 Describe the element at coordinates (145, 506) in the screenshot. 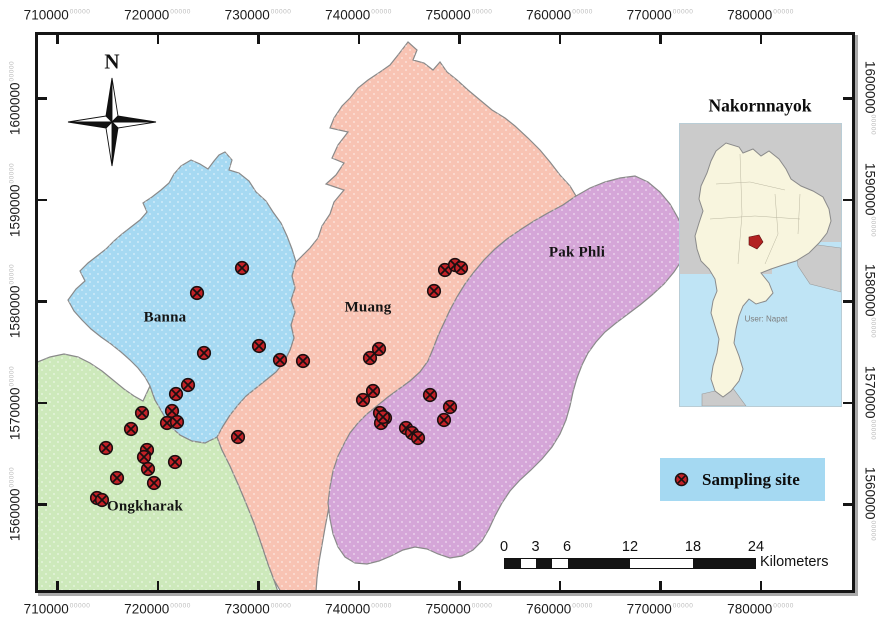

I see `district-label-ongkharak: Ongkharak` at that location.